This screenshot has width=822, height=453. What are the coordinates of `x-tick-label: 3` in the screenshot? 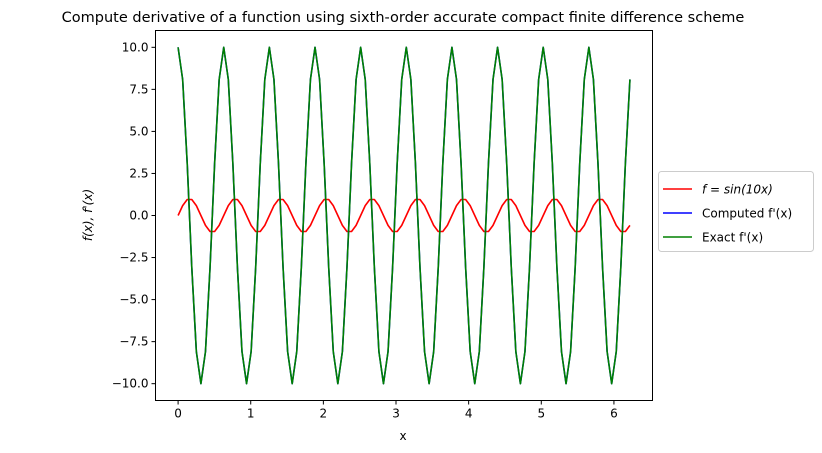 It's located at (396, 414).